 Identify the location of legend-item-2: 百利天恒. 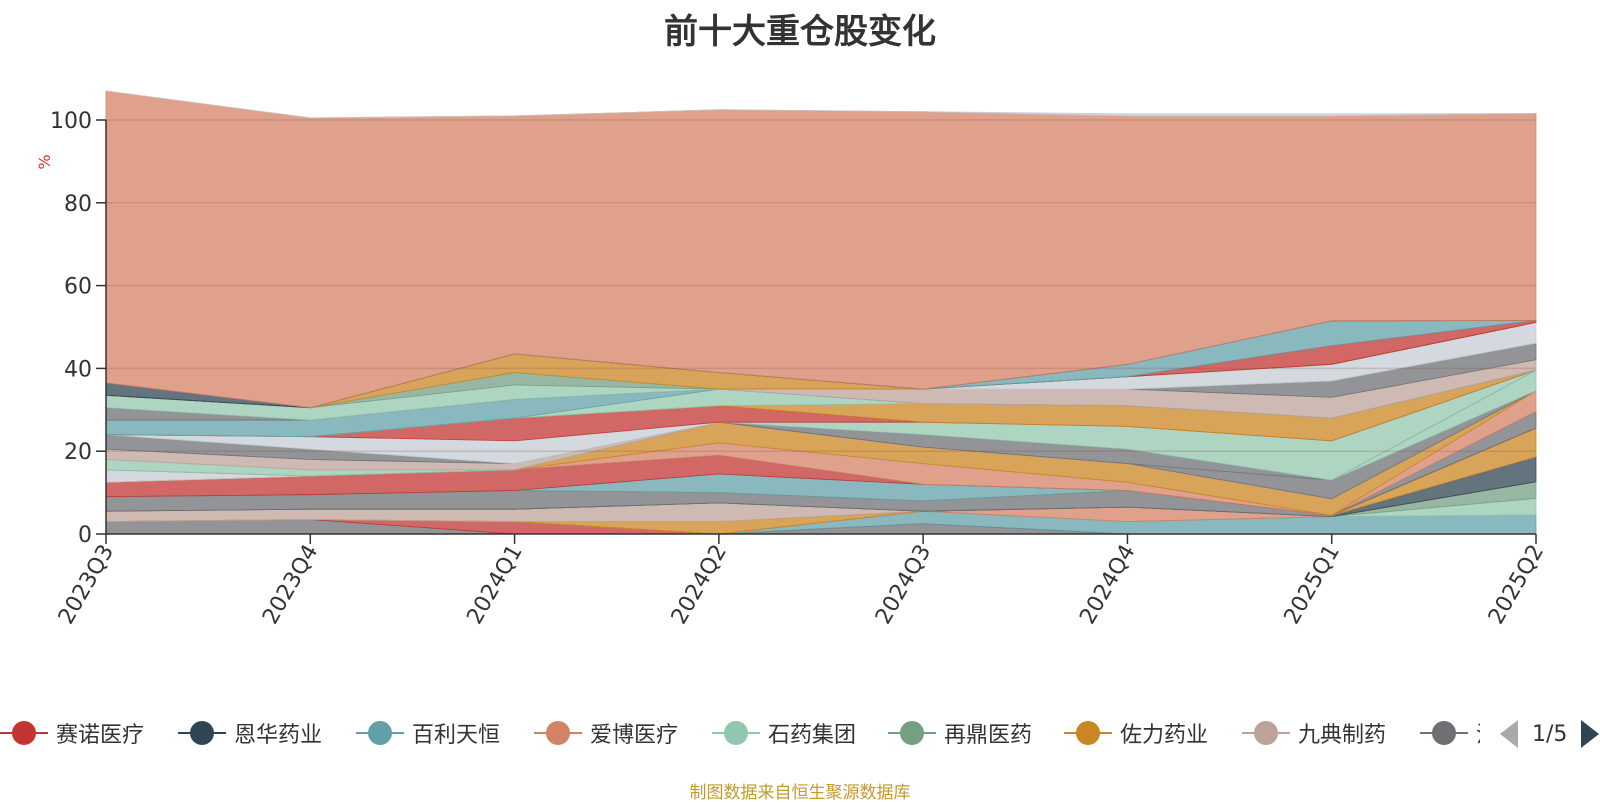
(428, 733).